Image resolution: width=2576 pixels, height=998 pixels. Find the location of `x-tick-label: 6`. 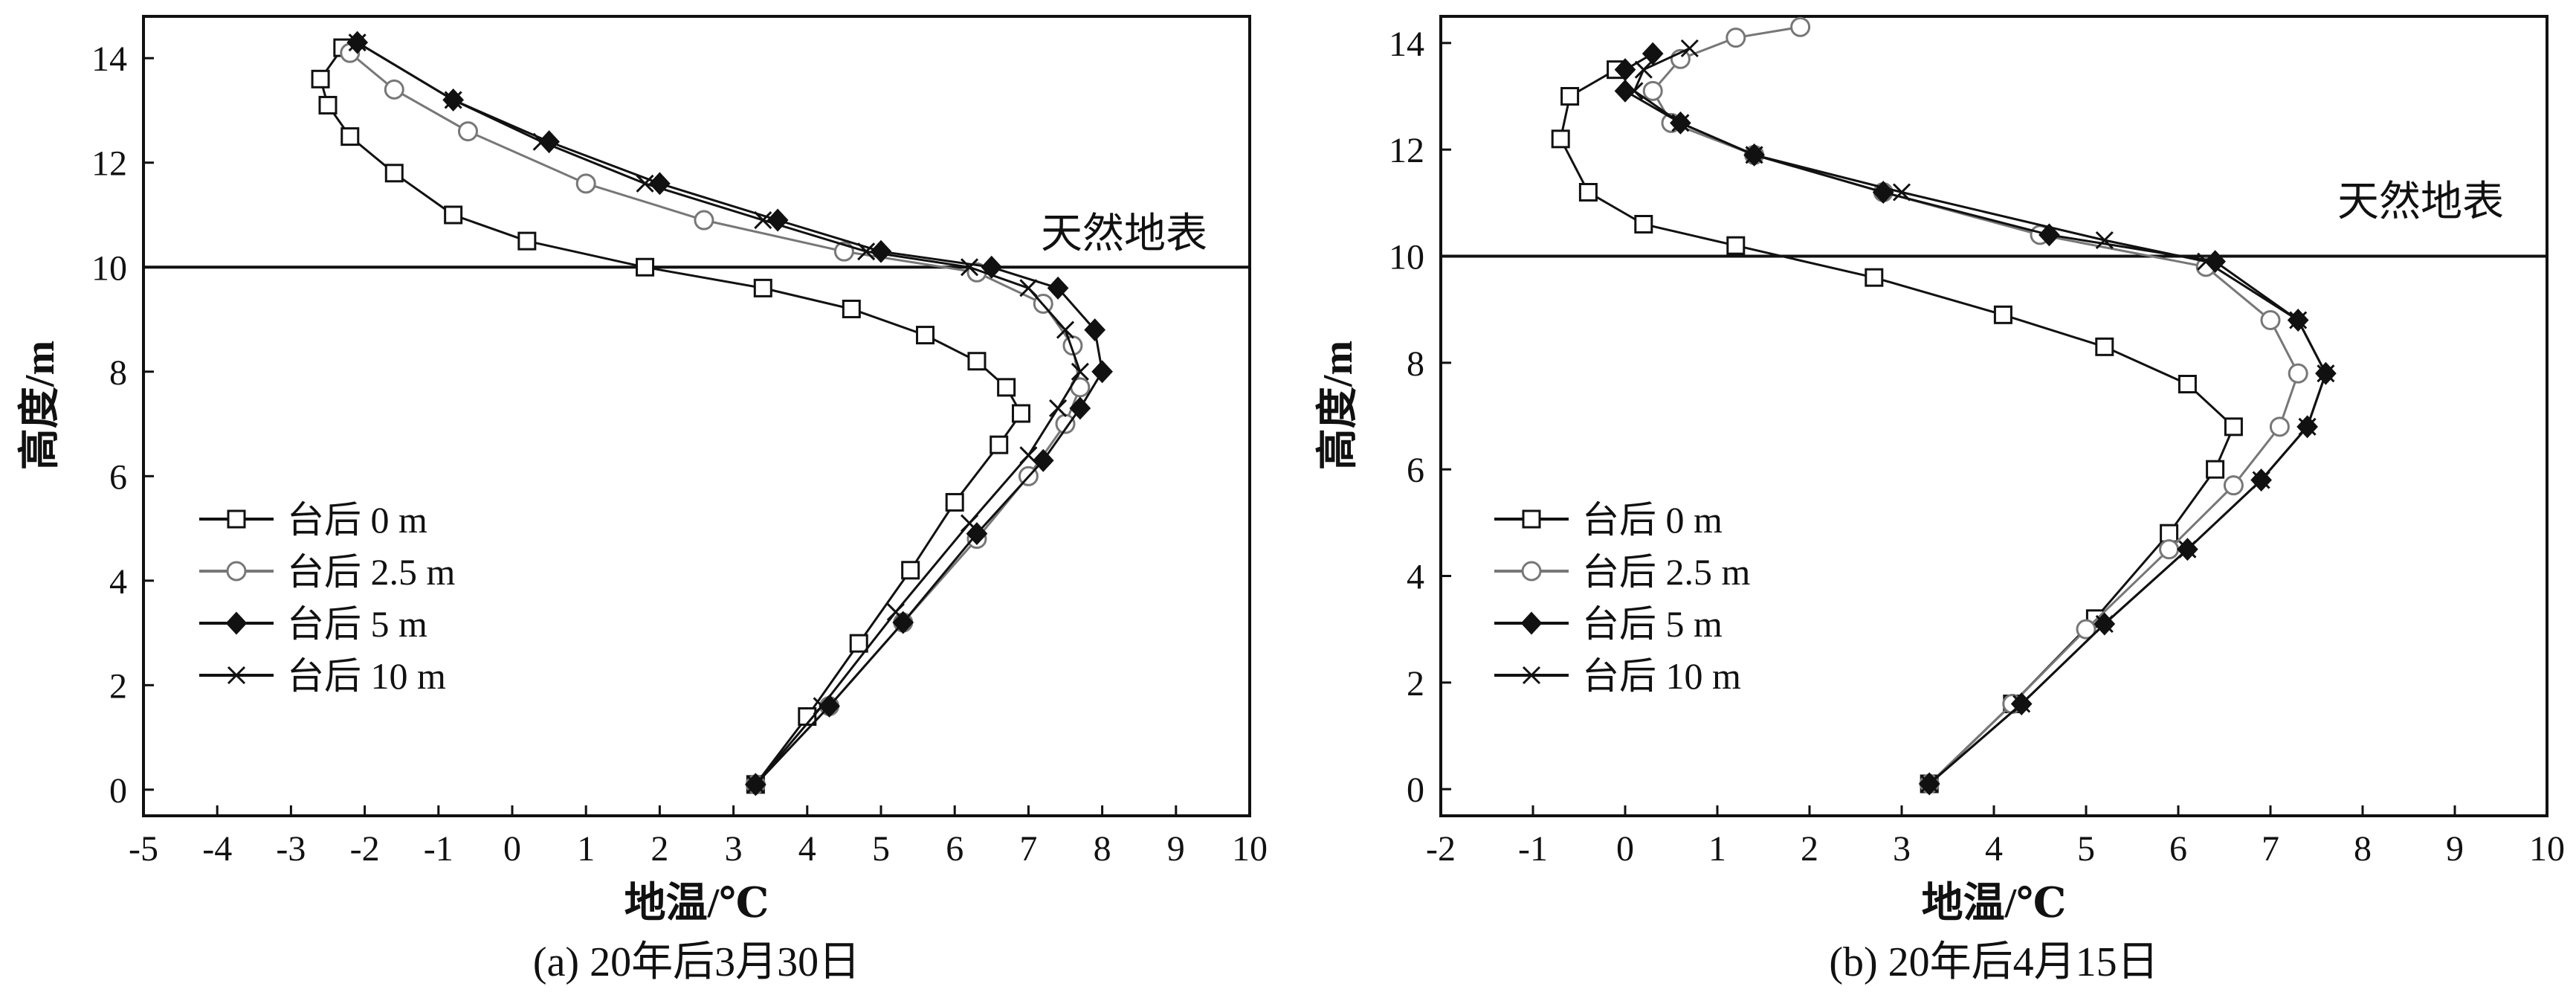

x-tick-label: 6 is located at coordinates (2178, 849).